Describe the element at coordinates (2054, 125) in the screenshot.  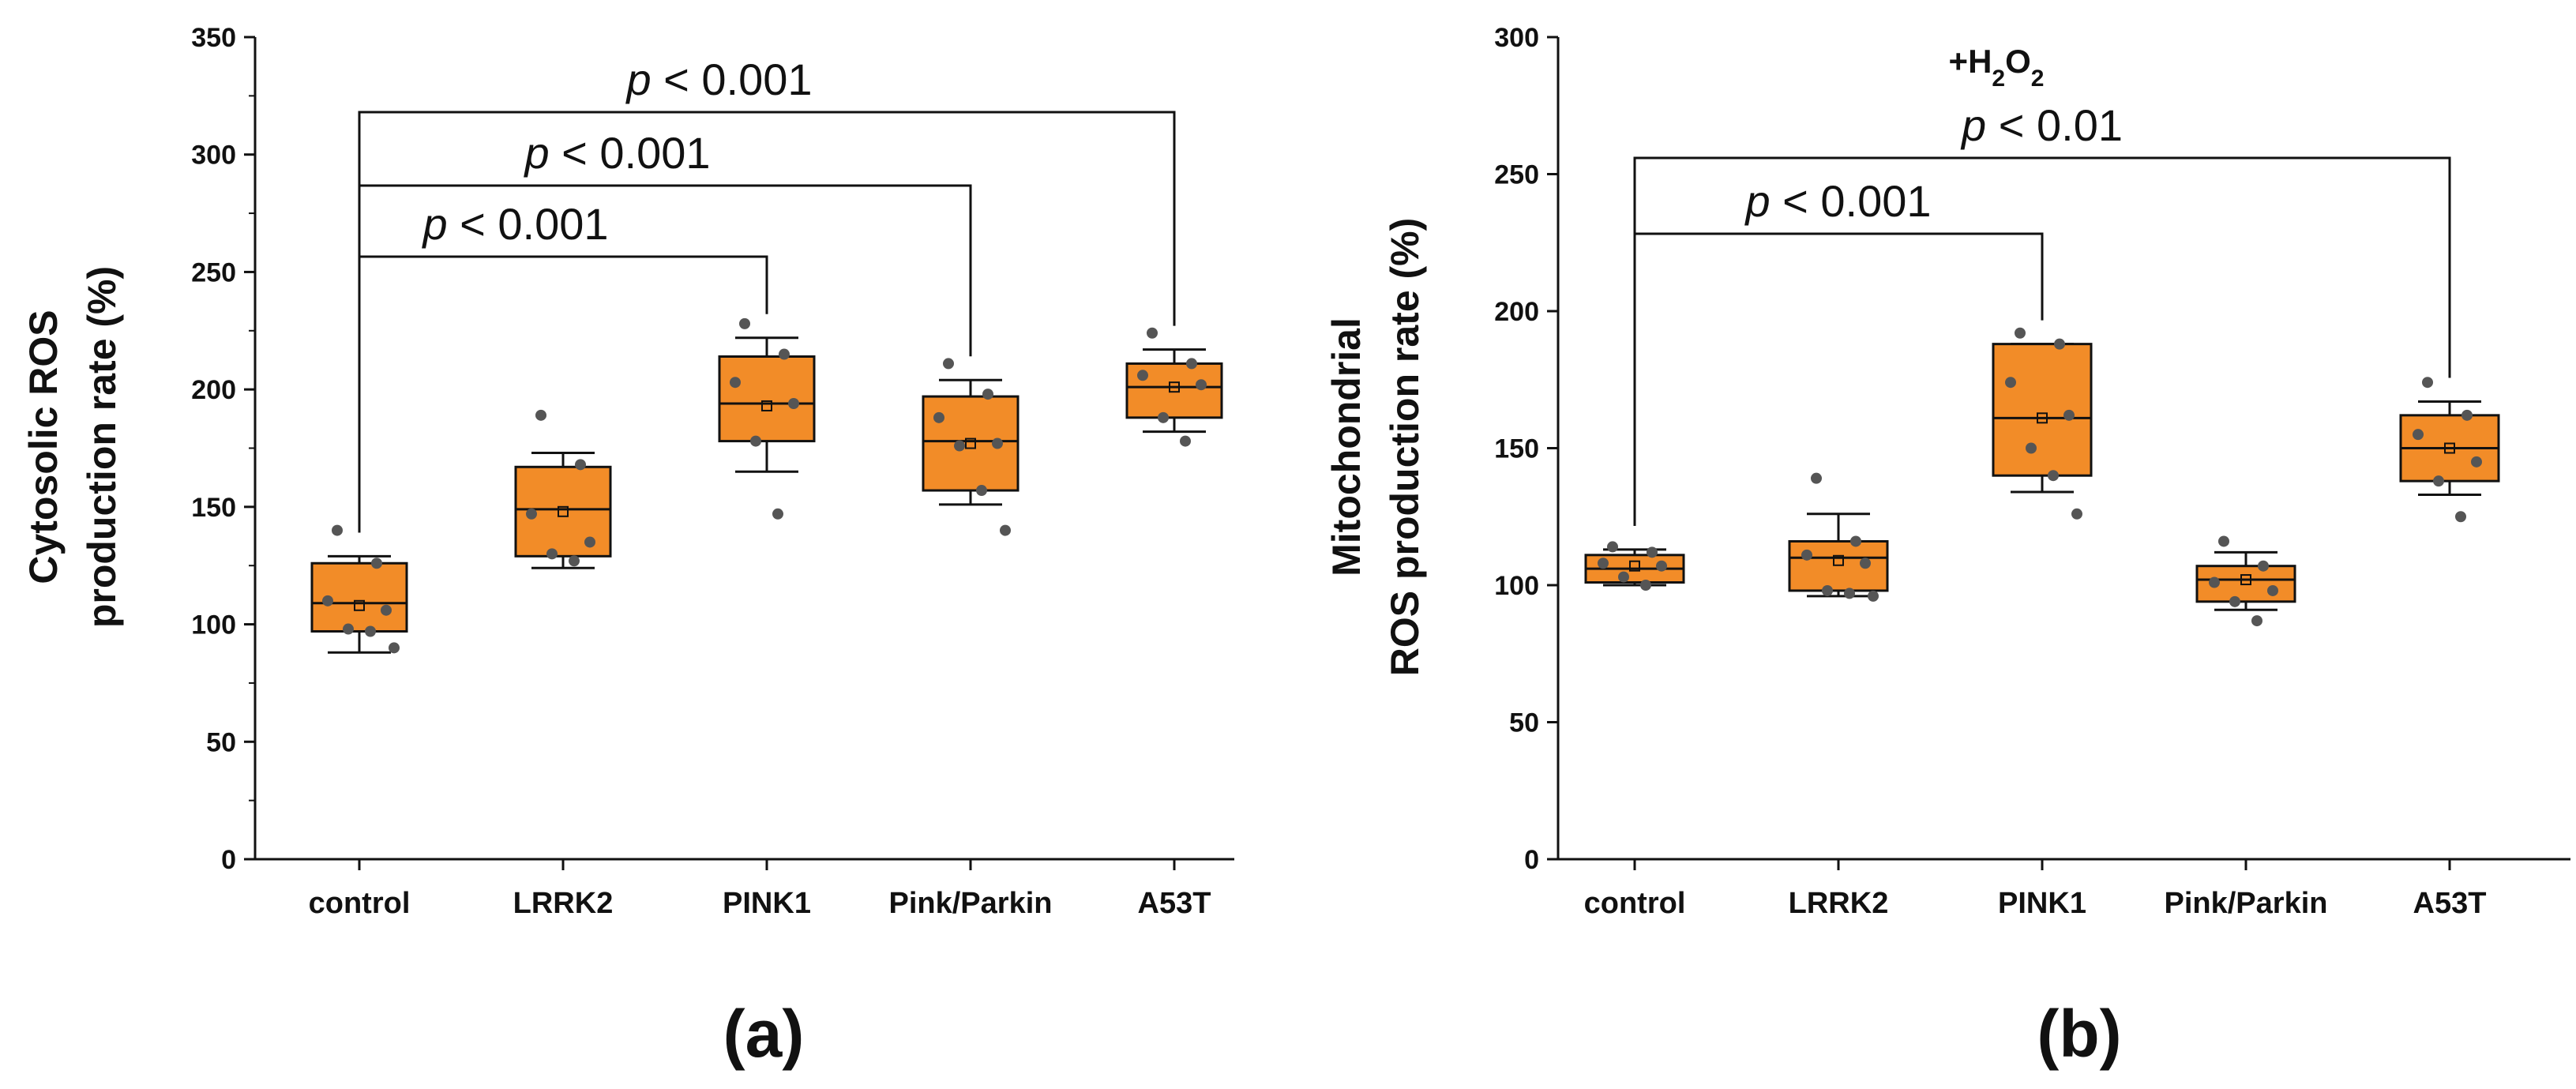
I see `bracket-label-value: < 0.01` at that location.